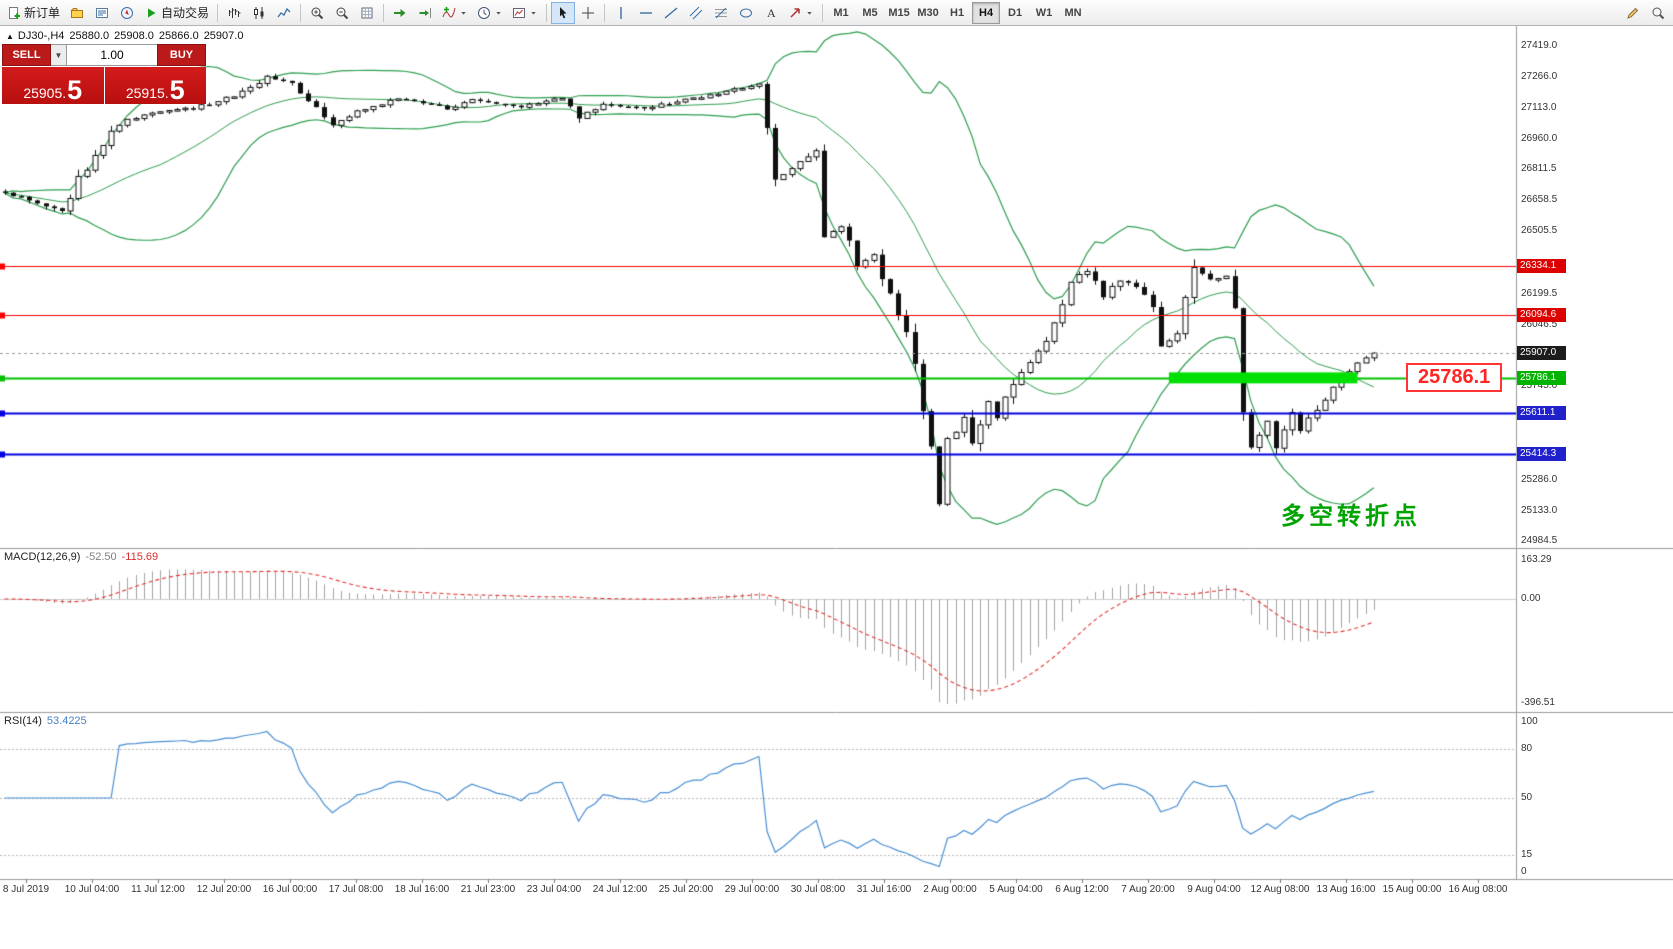 The image size is (1673, 949). What do you see at coordinates (66, 721) in the screenshot?
I see `rsi-value: 53.4225` at bounding box center [66, 721].